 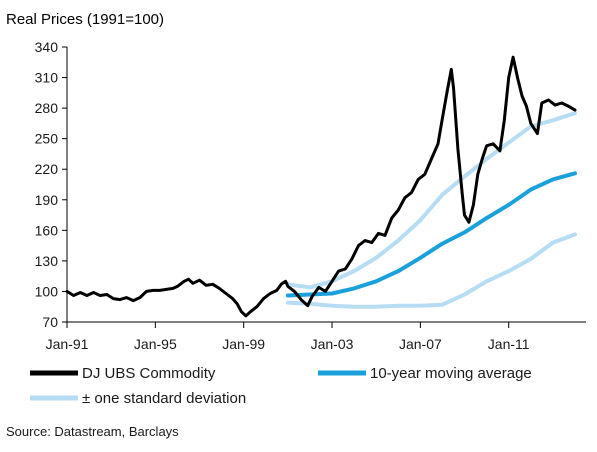 What do you see at coordinates (50, 322) in the screenshot?
I see `y-tick-label: 70` at bounding box center [50, 322].